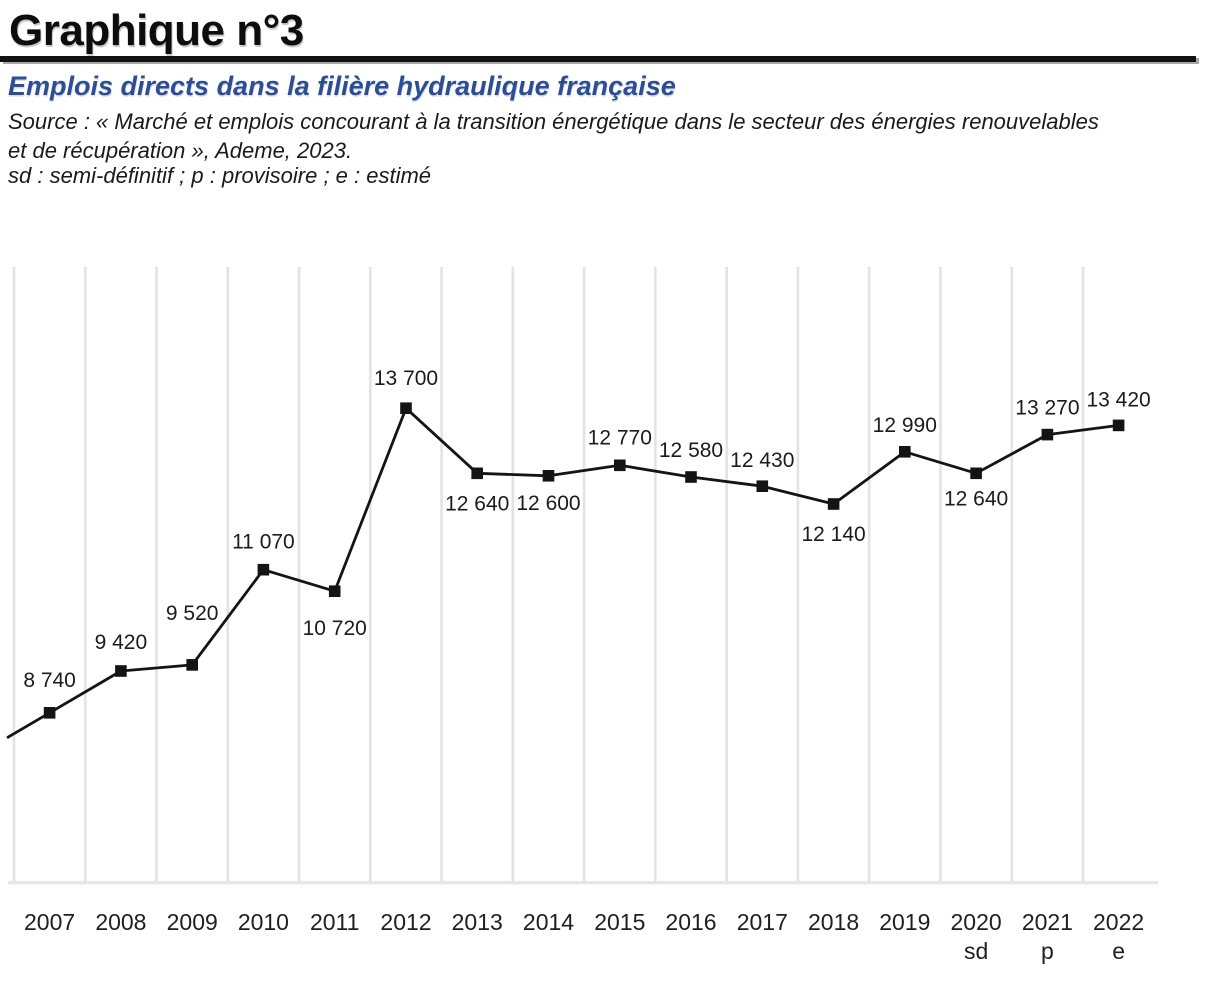  What do you see at coordinates (120, 922) in the screenshot?
I see `x-tick-2008: 2008` at bounding box center [120, 922].